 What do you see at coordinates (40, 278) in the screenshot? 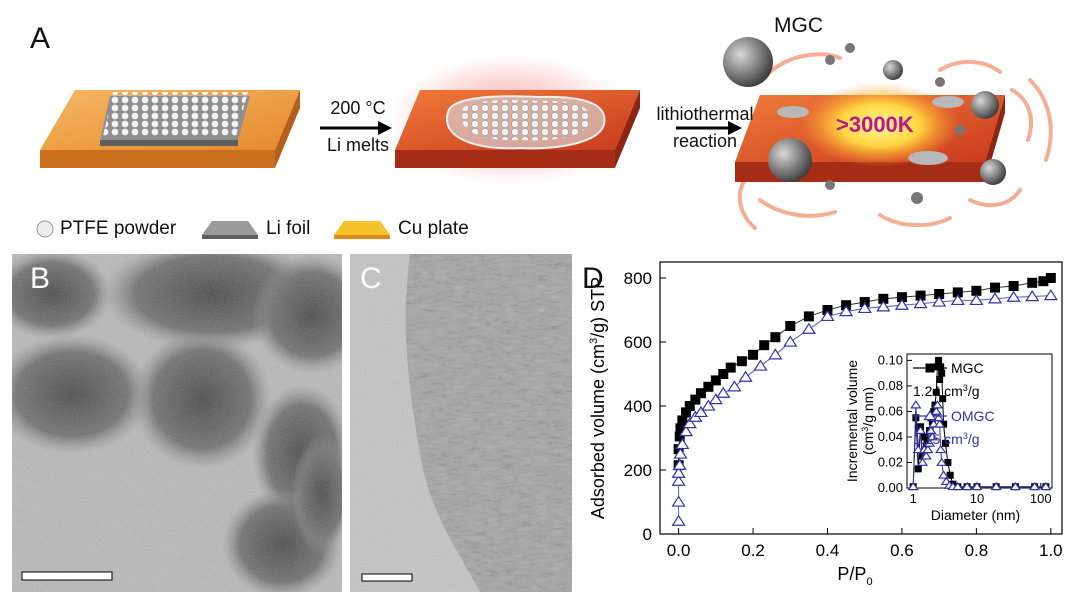
I see `panel-label-b: B` at bounding box center [40, 278].